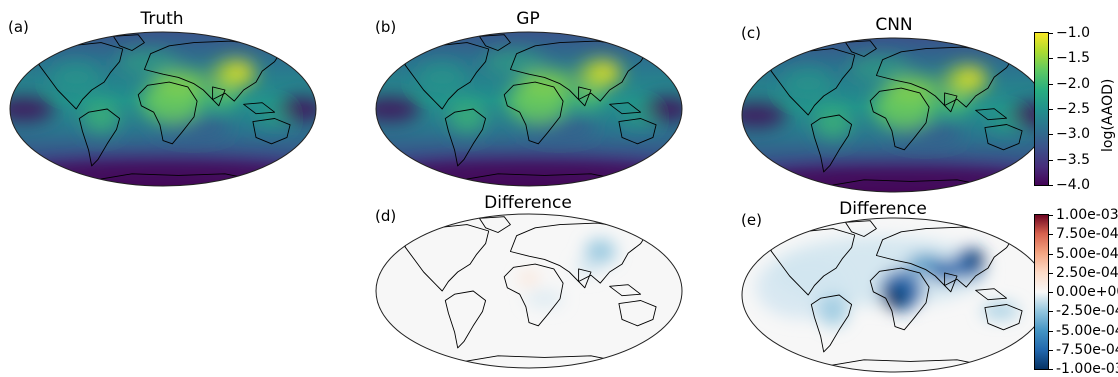 This screenshot has width=1118, height=377. Describe the element at coordinates (1069, 185) in the screenshot. I see `colorbar-tick: −4.0` at that location.